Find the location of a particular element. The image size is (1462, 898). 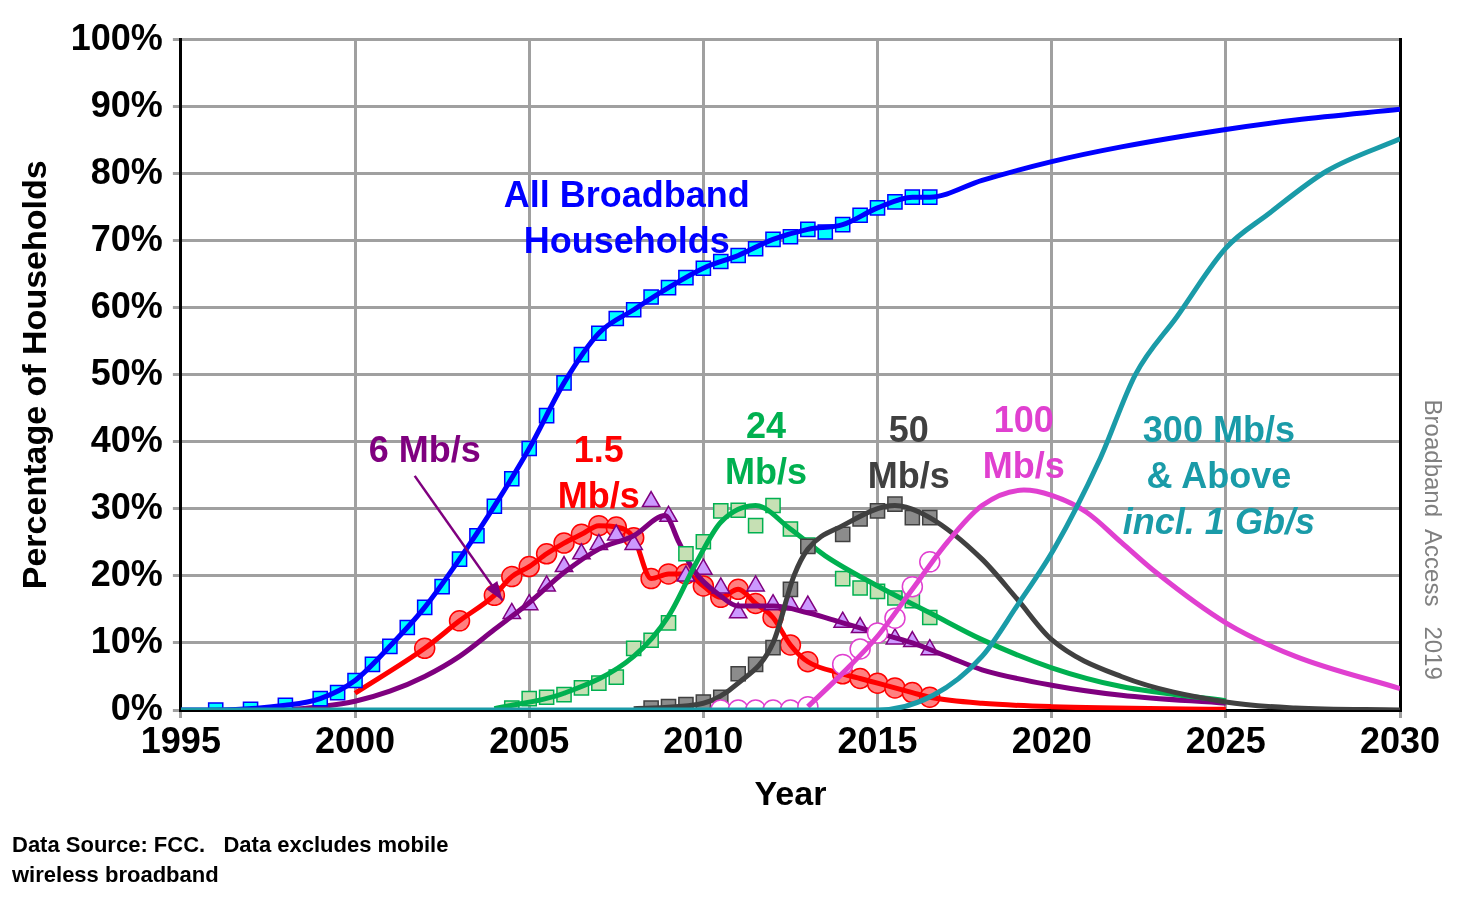

y-axis-title: Percentage of Households is located at coordinates (33, 375).